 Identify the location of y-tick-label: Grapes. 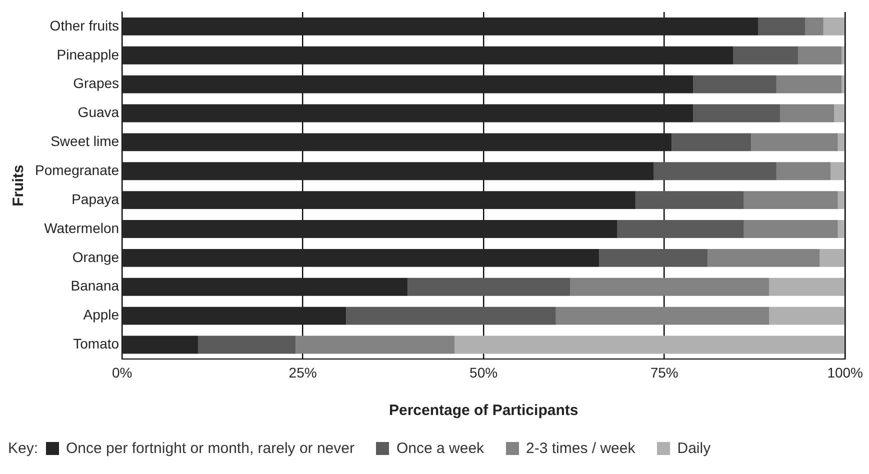
(96, 83).